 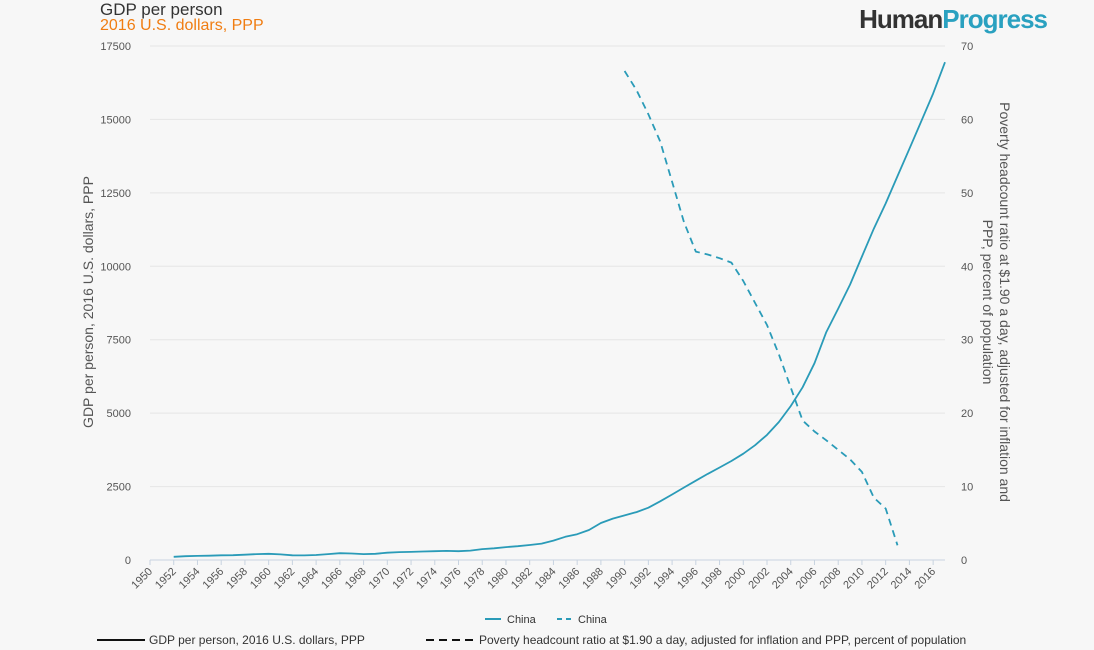 What do you see at coordinates (967, 194) in the screenshot?
I see `right-y-tick-label: 50` at bounding box center [967, 194].